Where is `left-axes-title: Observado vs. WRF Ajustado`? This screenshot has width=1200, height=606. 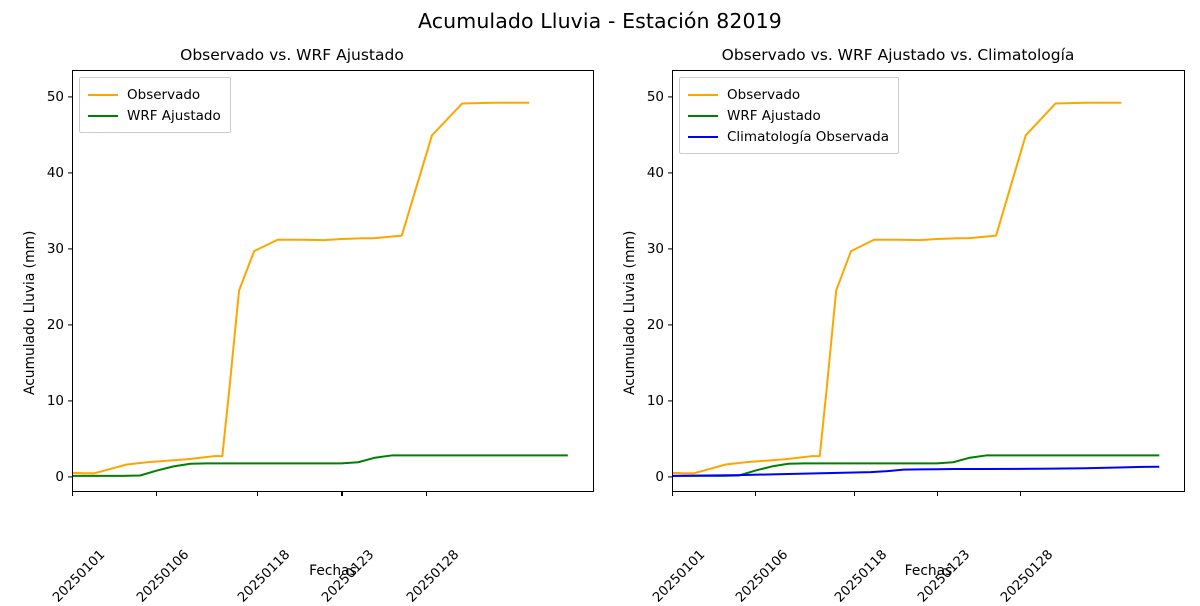 left-axes-title: Observado vs. WRF Ajustado is located at coordinates (292, 55).